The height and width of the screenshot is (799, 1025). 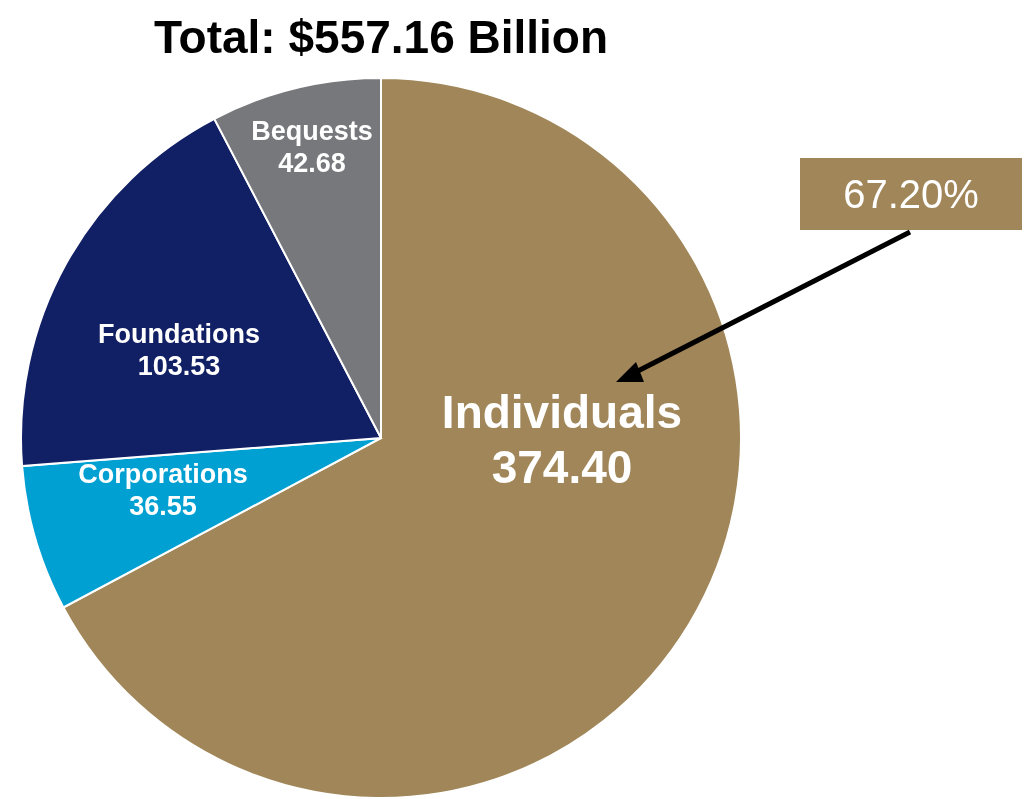 I want to click on data-label: 374.40, so click(x=562, y=467).